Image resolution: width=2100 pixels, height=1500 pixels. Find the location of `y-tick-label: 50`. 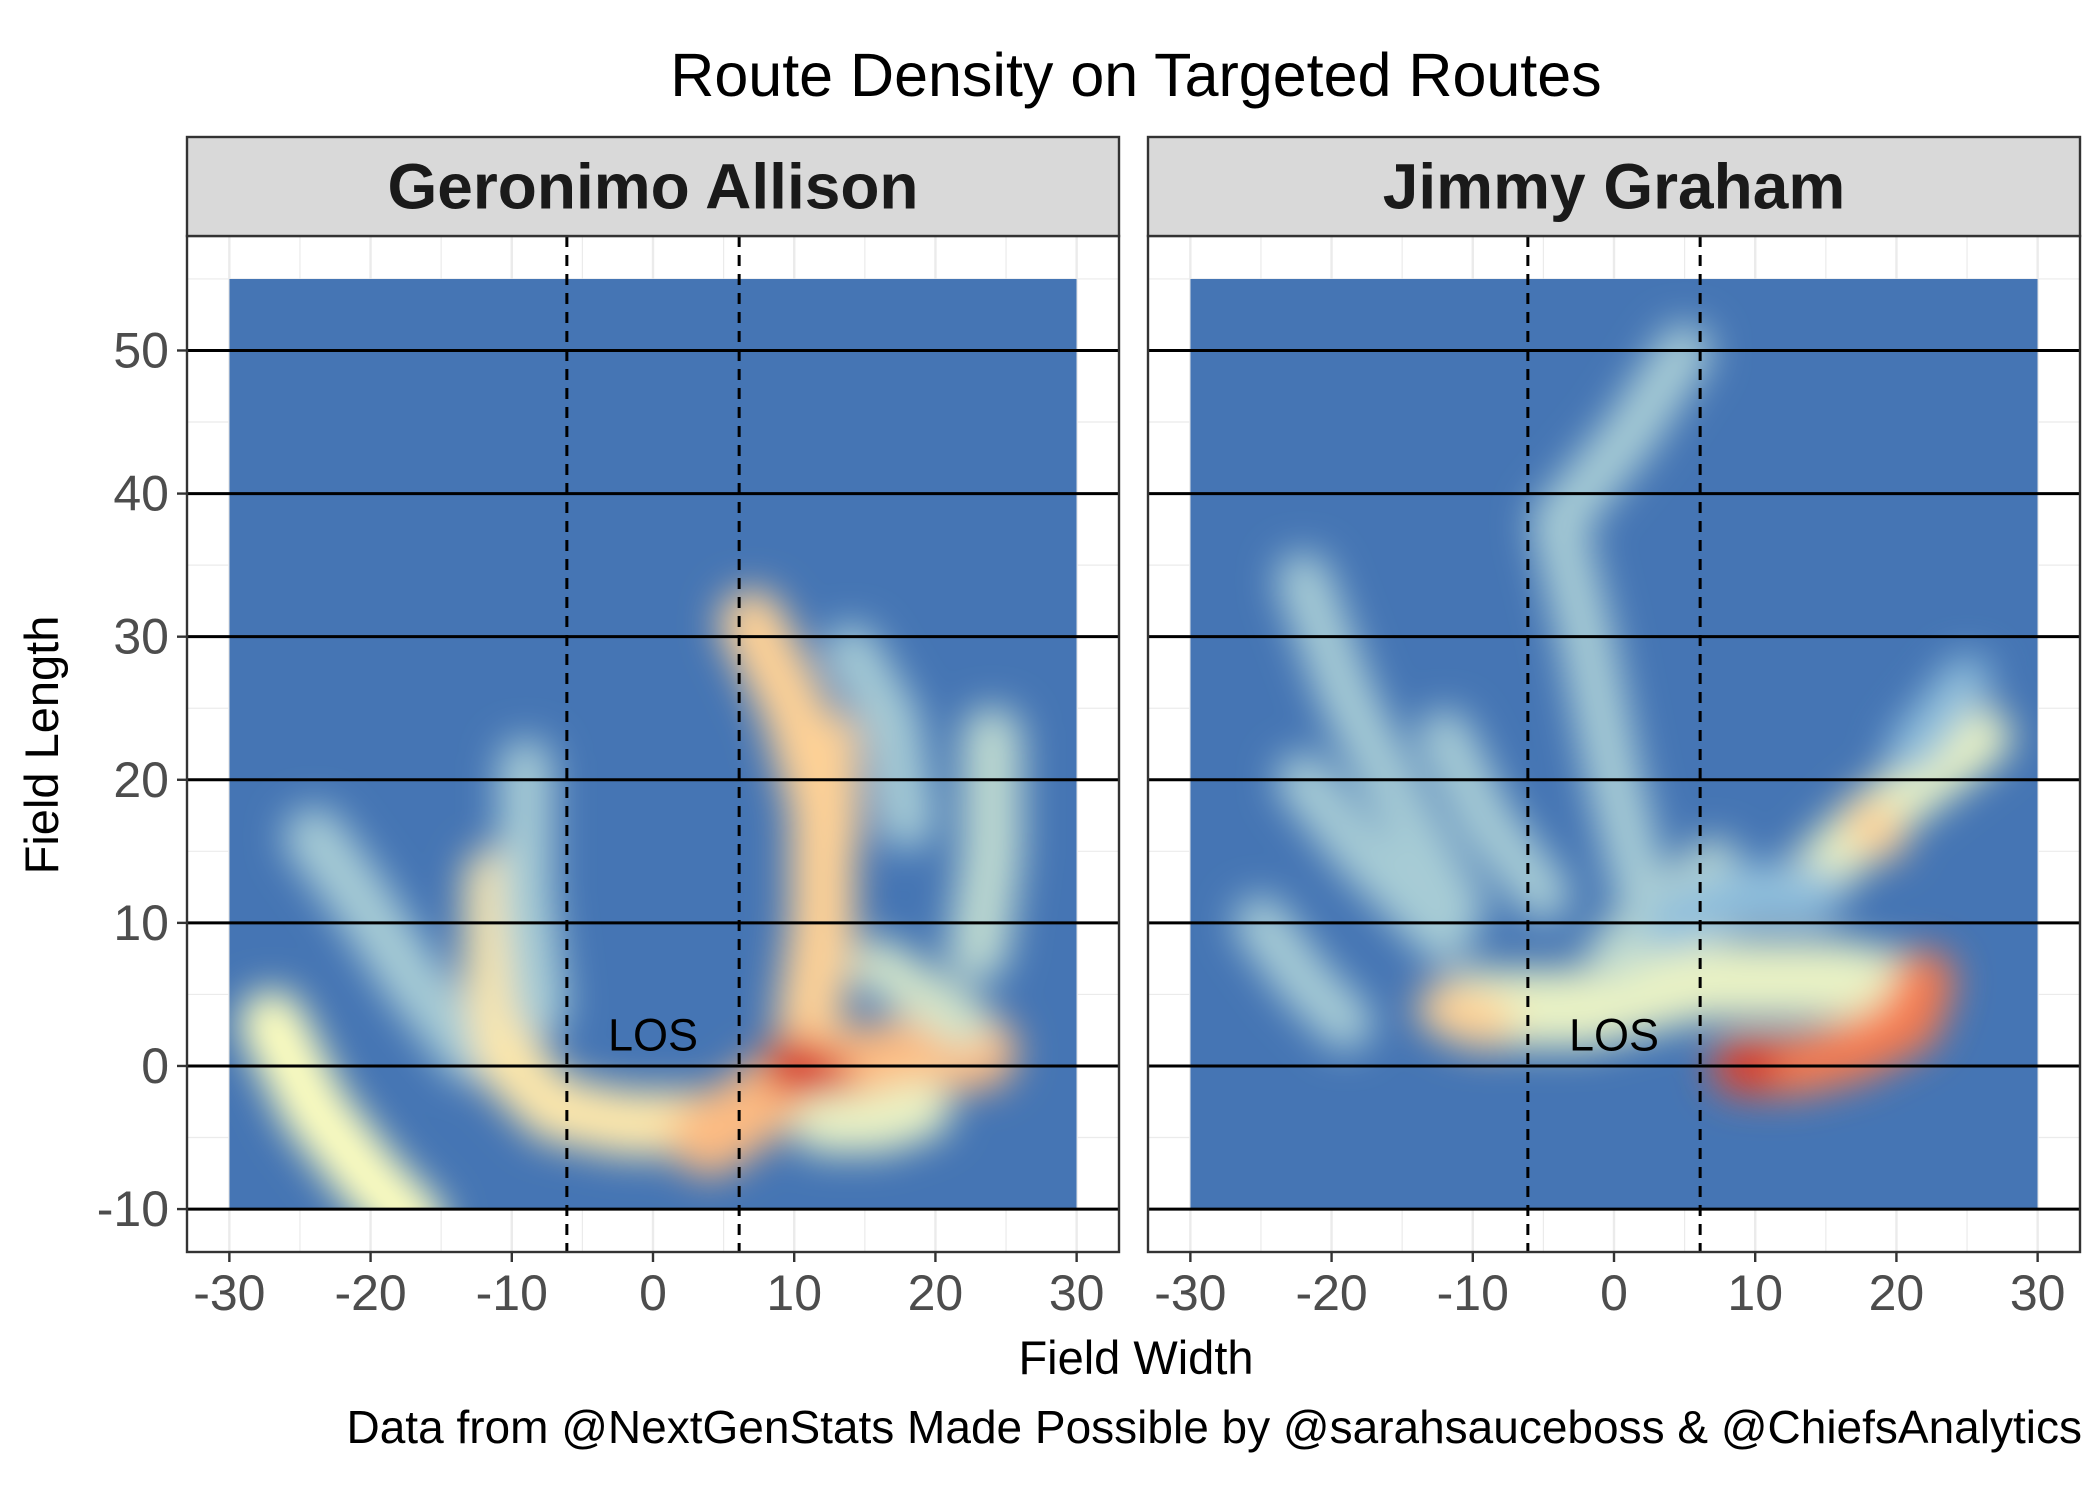

y-tick-label: 50 is located at coordinates (141, 350).